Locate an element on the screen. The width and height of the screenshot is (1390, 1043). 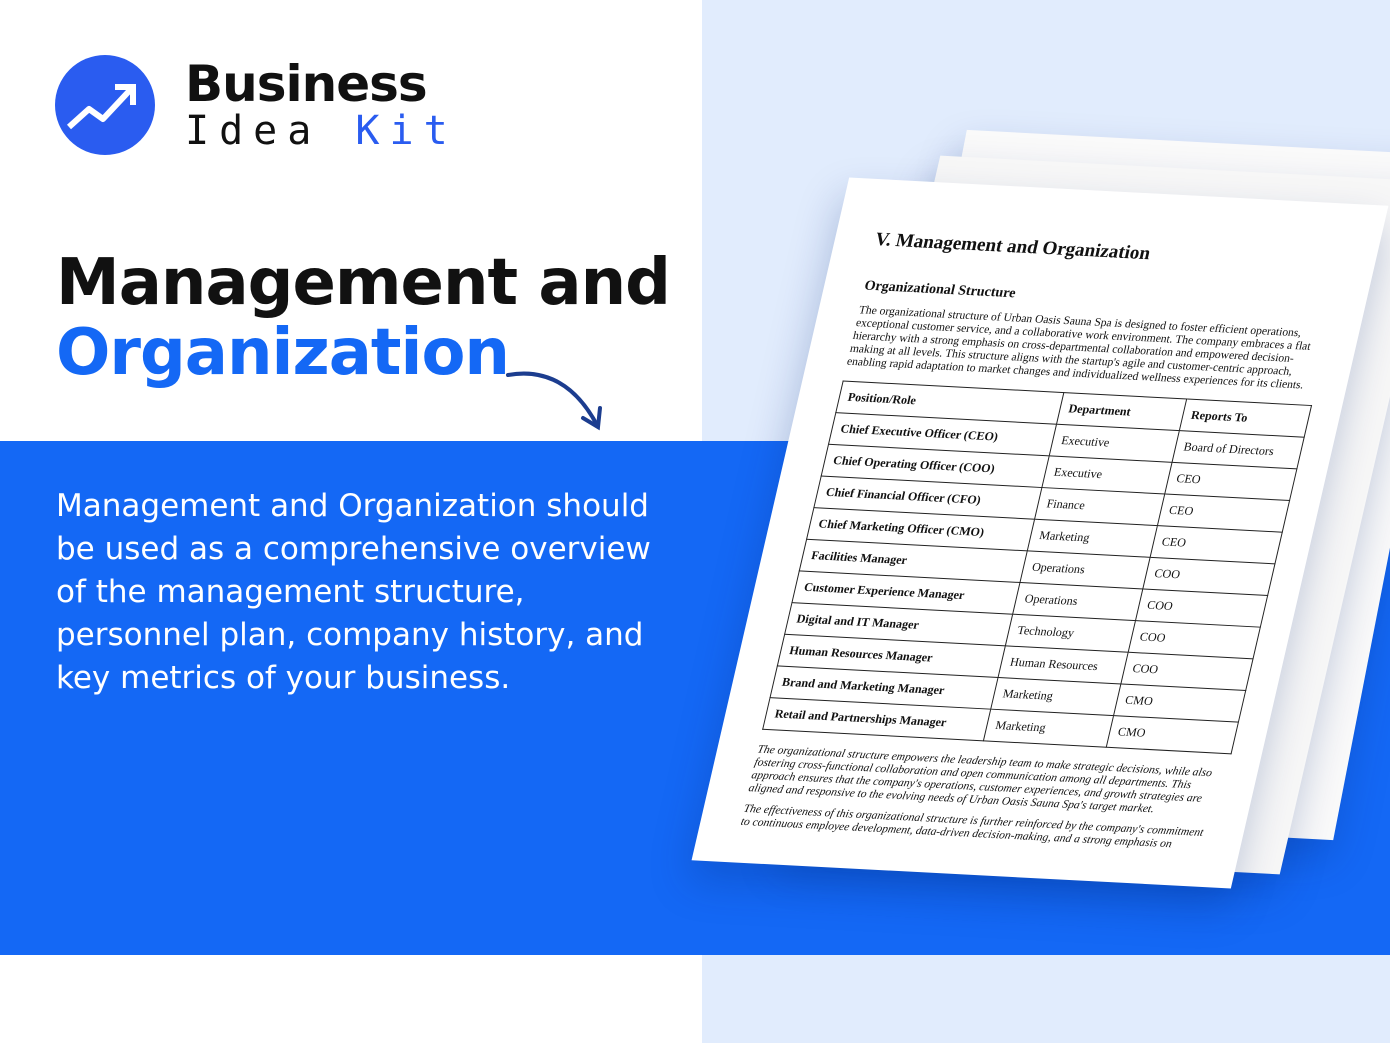
table-cell: CMO is located at coordinates (1172, 734).